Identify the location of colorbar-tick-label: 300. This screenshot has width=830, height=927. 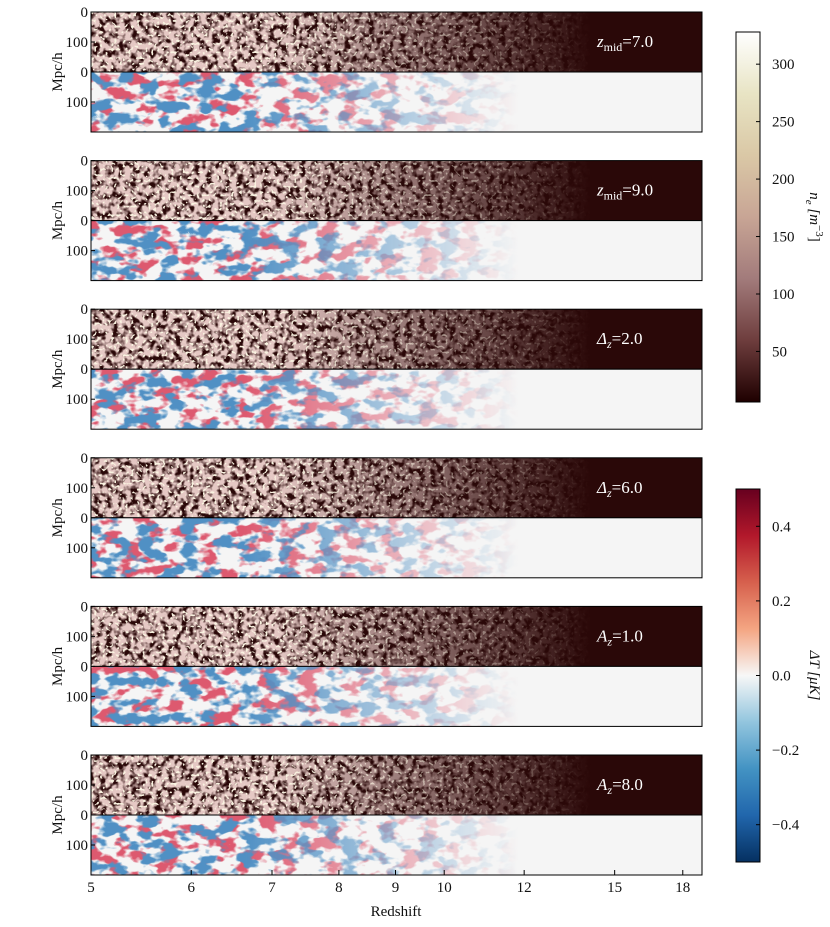
(783, 65).